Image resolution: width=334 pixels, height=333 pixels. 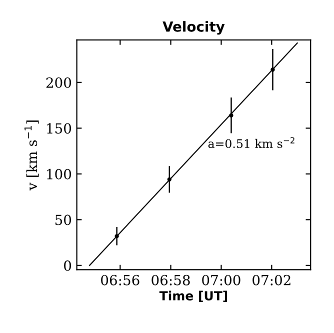 What do you see at coordinates (31, 155) in the screenshot?
I see `y-axis-title: v [km s$^{−1}$]` at bounding box center [31, 155].